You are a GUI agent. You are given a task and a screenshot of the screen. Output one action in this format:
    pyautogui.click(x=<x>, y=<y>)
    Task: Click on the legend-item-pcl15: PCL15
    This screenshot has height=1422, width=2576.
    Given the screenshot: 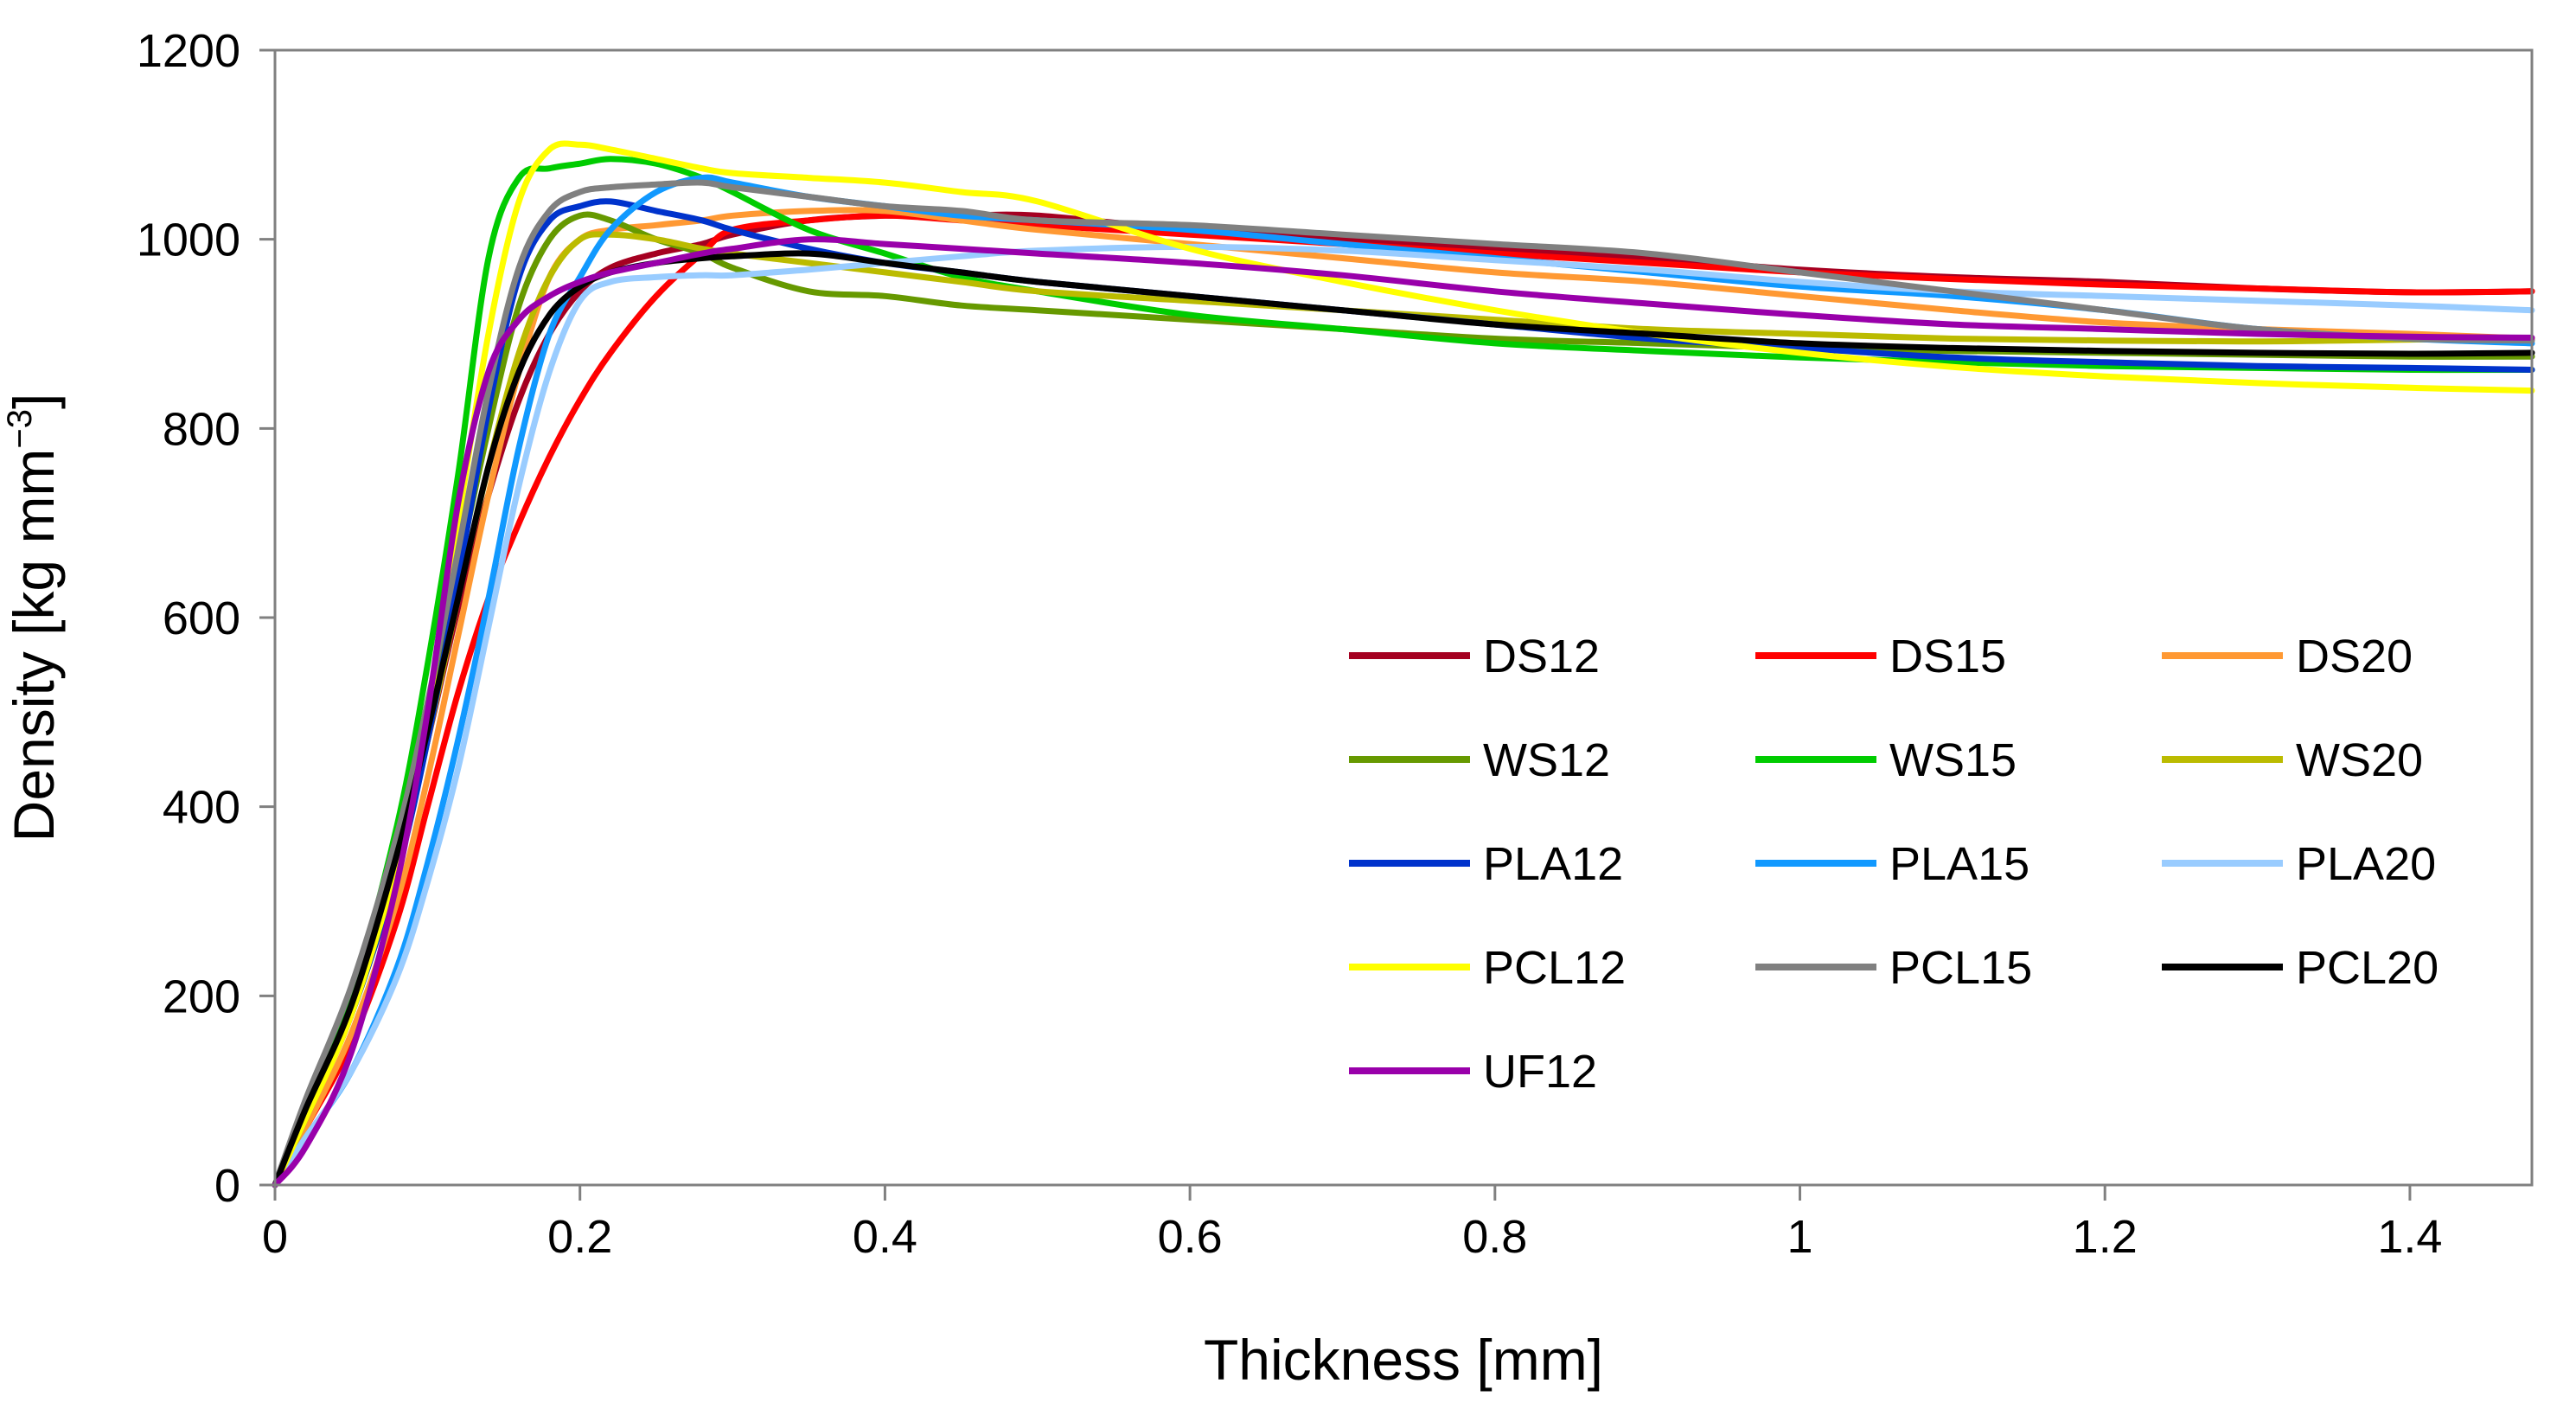 What is the action you would take?
    pyautogui.click(x=1893, y=968)
    